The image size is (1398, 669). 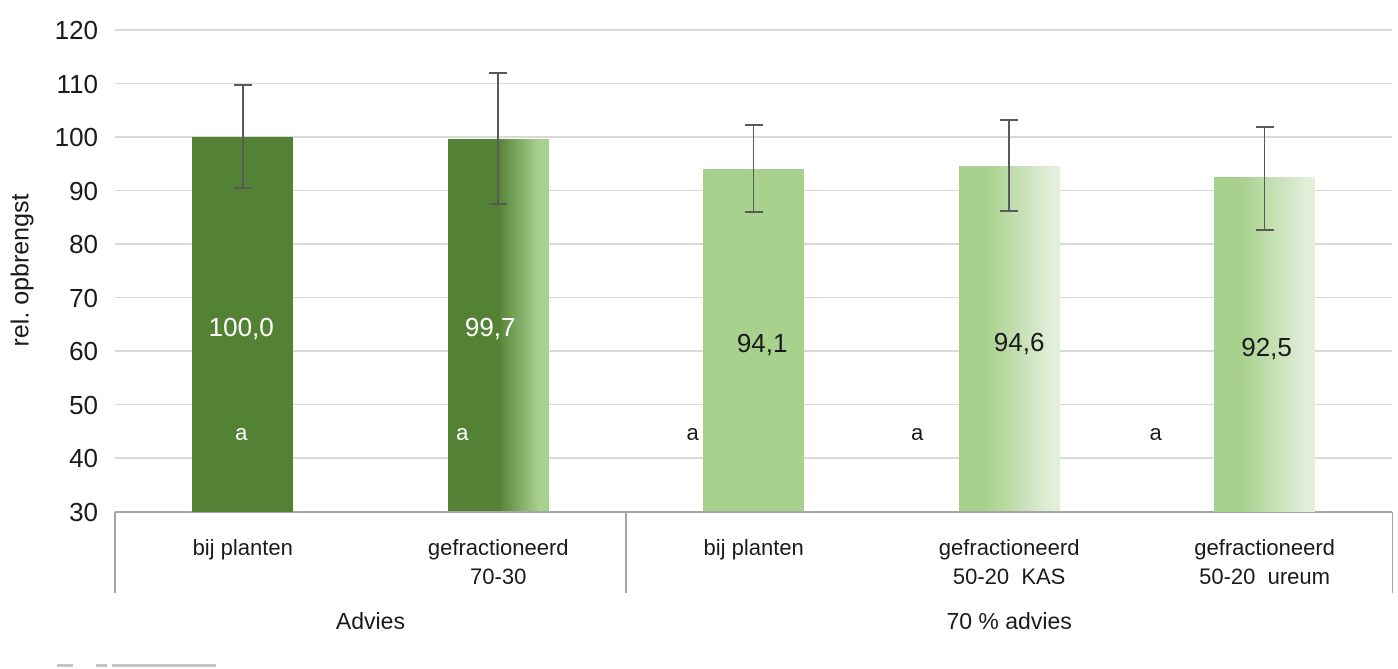 I want to click on bar-3-bij-planten, so click(x=754, y=340).